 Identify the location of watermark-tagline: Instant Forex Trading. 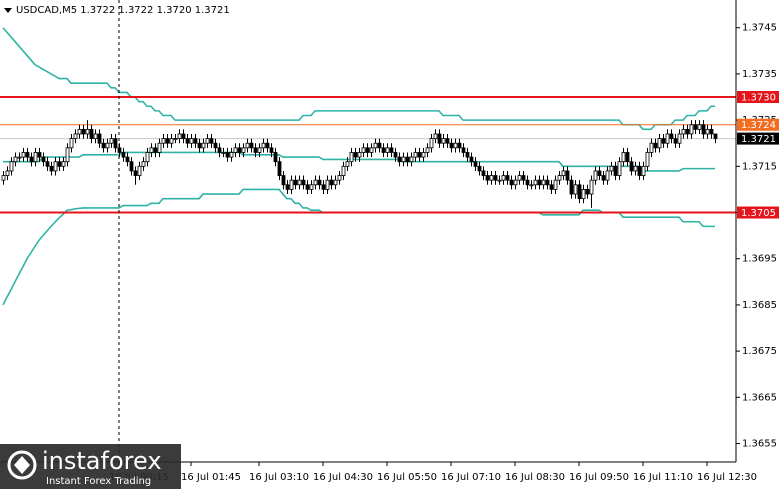
(98, 481).